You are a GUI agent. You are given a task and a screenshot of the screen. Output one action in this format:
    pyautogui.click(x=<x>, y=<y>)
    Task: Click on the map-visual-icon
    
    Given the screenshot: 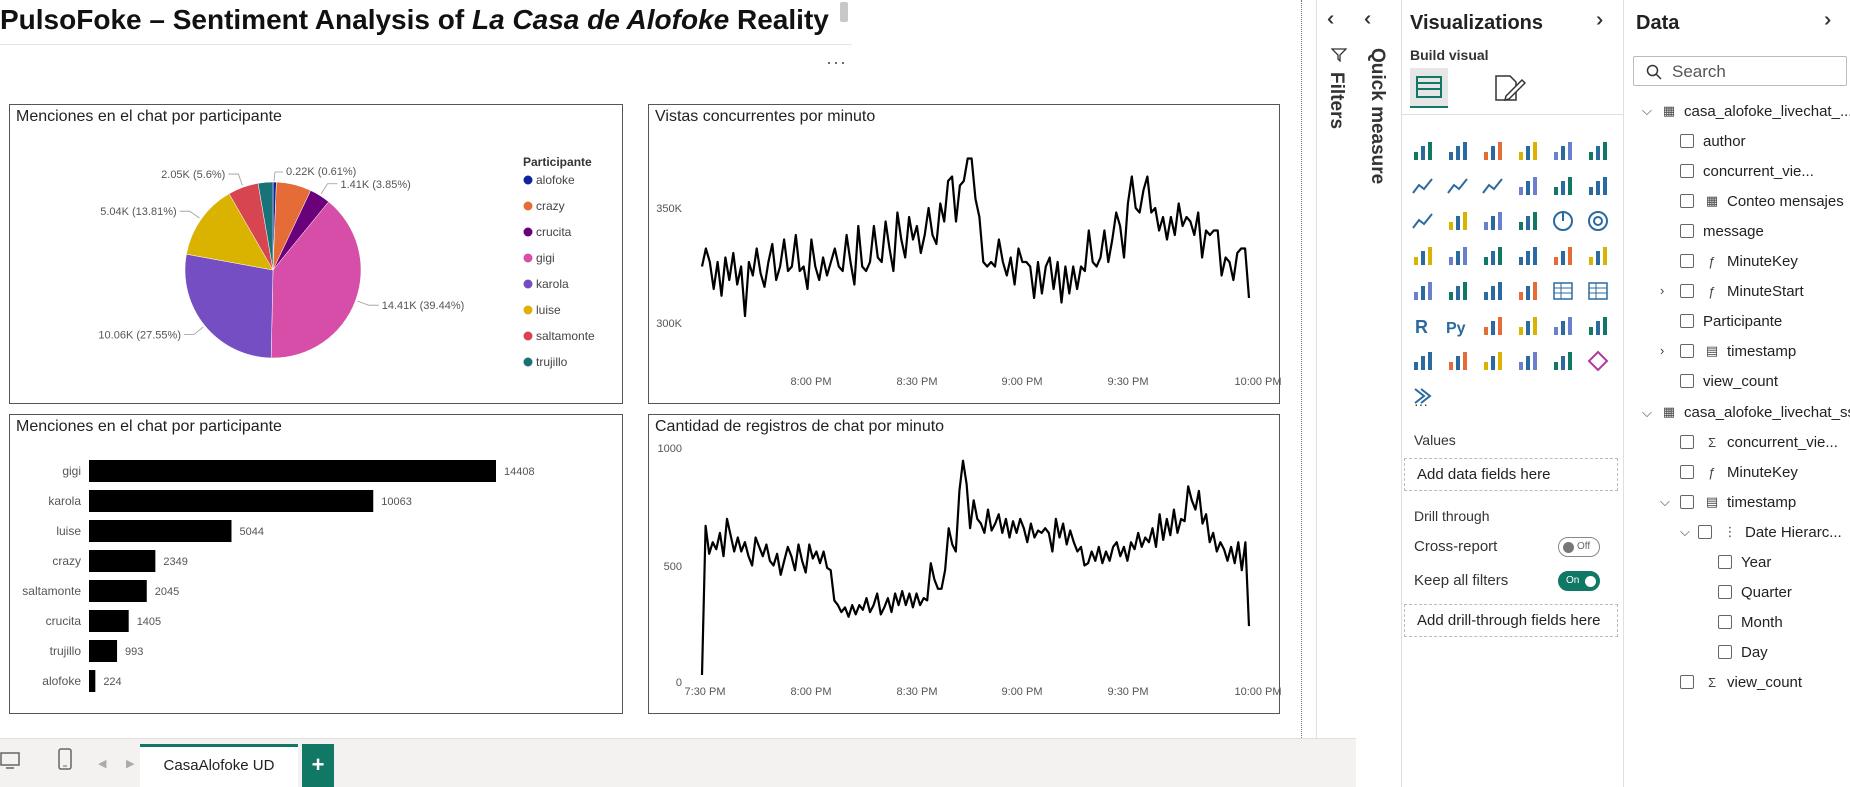 What is the action you would take?
    pyautogui.click(x=1458, y=256)
    